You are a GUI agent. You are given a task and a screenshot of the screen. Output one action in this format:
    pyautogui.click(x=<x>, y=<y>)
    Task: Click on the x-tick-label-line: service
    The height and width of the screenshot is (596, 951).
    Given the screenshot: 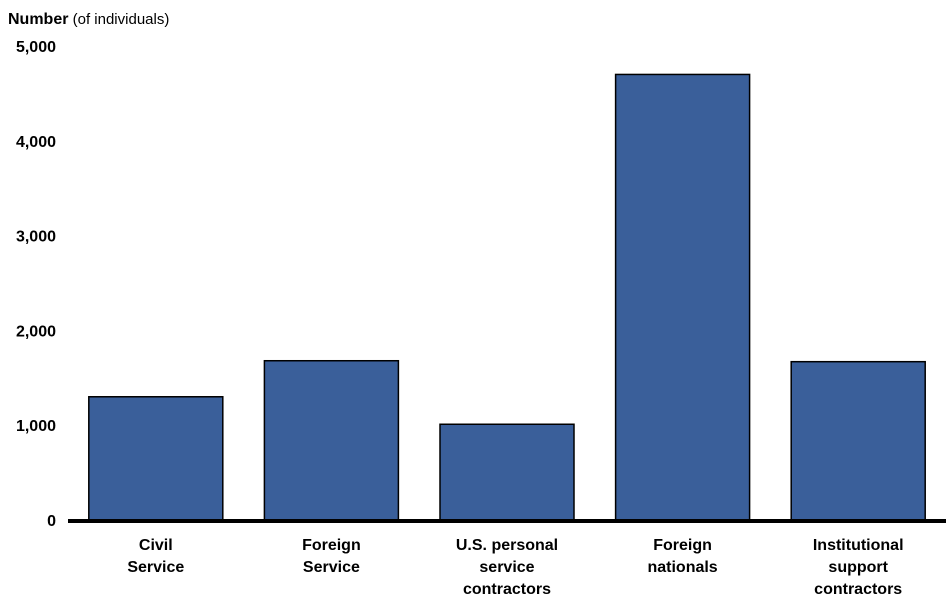 What is the action you would take?
    pyautogui.click(x=506, y=567)
    